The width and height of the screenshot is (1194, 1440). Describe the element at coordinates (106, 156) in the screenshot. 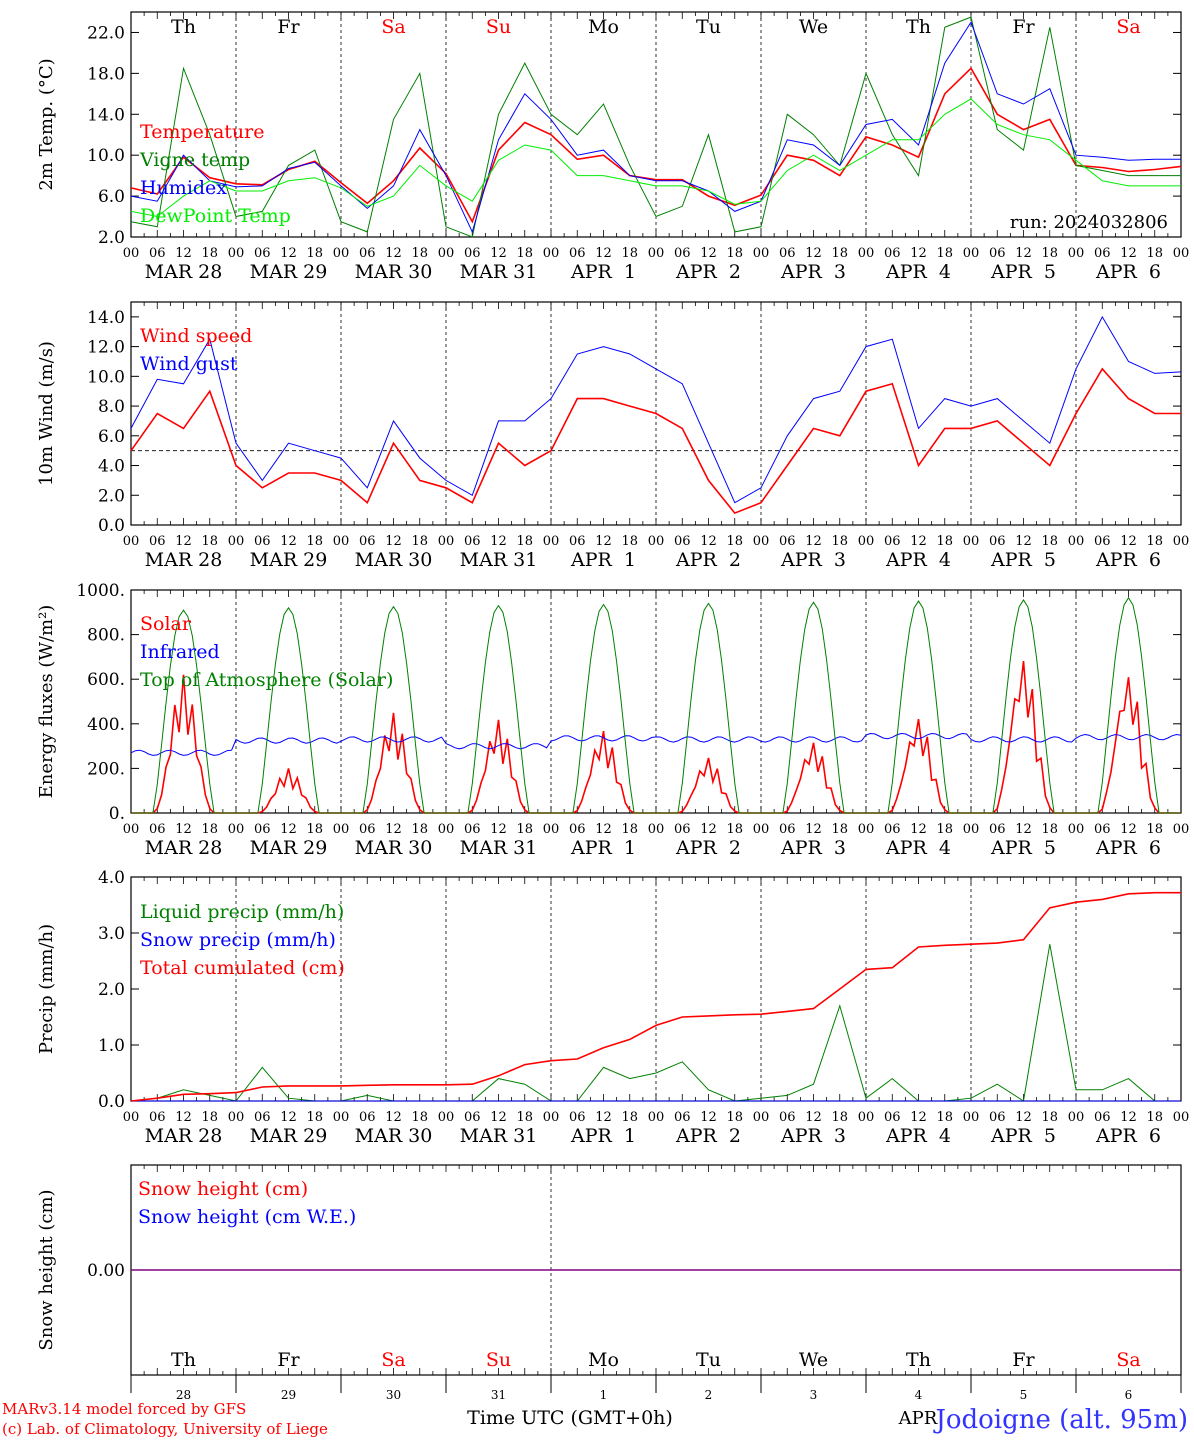

I see `y-tick-label: 10.0` at that location.